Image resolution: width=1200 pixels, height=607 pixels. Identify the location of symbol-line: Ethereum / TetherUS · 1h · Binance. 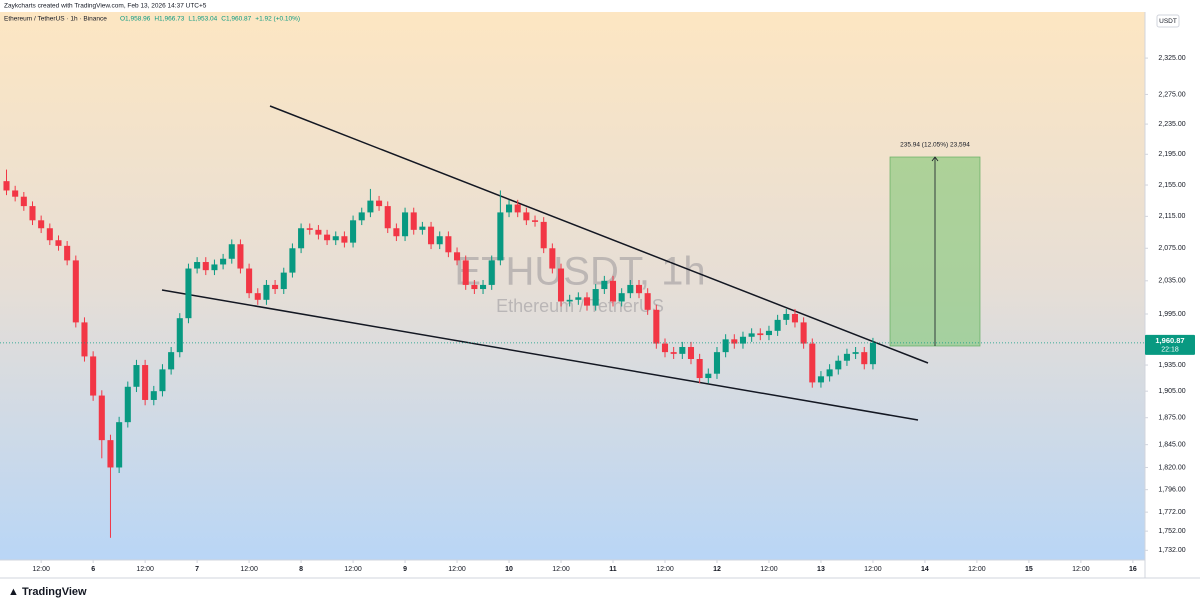
(55, 19).